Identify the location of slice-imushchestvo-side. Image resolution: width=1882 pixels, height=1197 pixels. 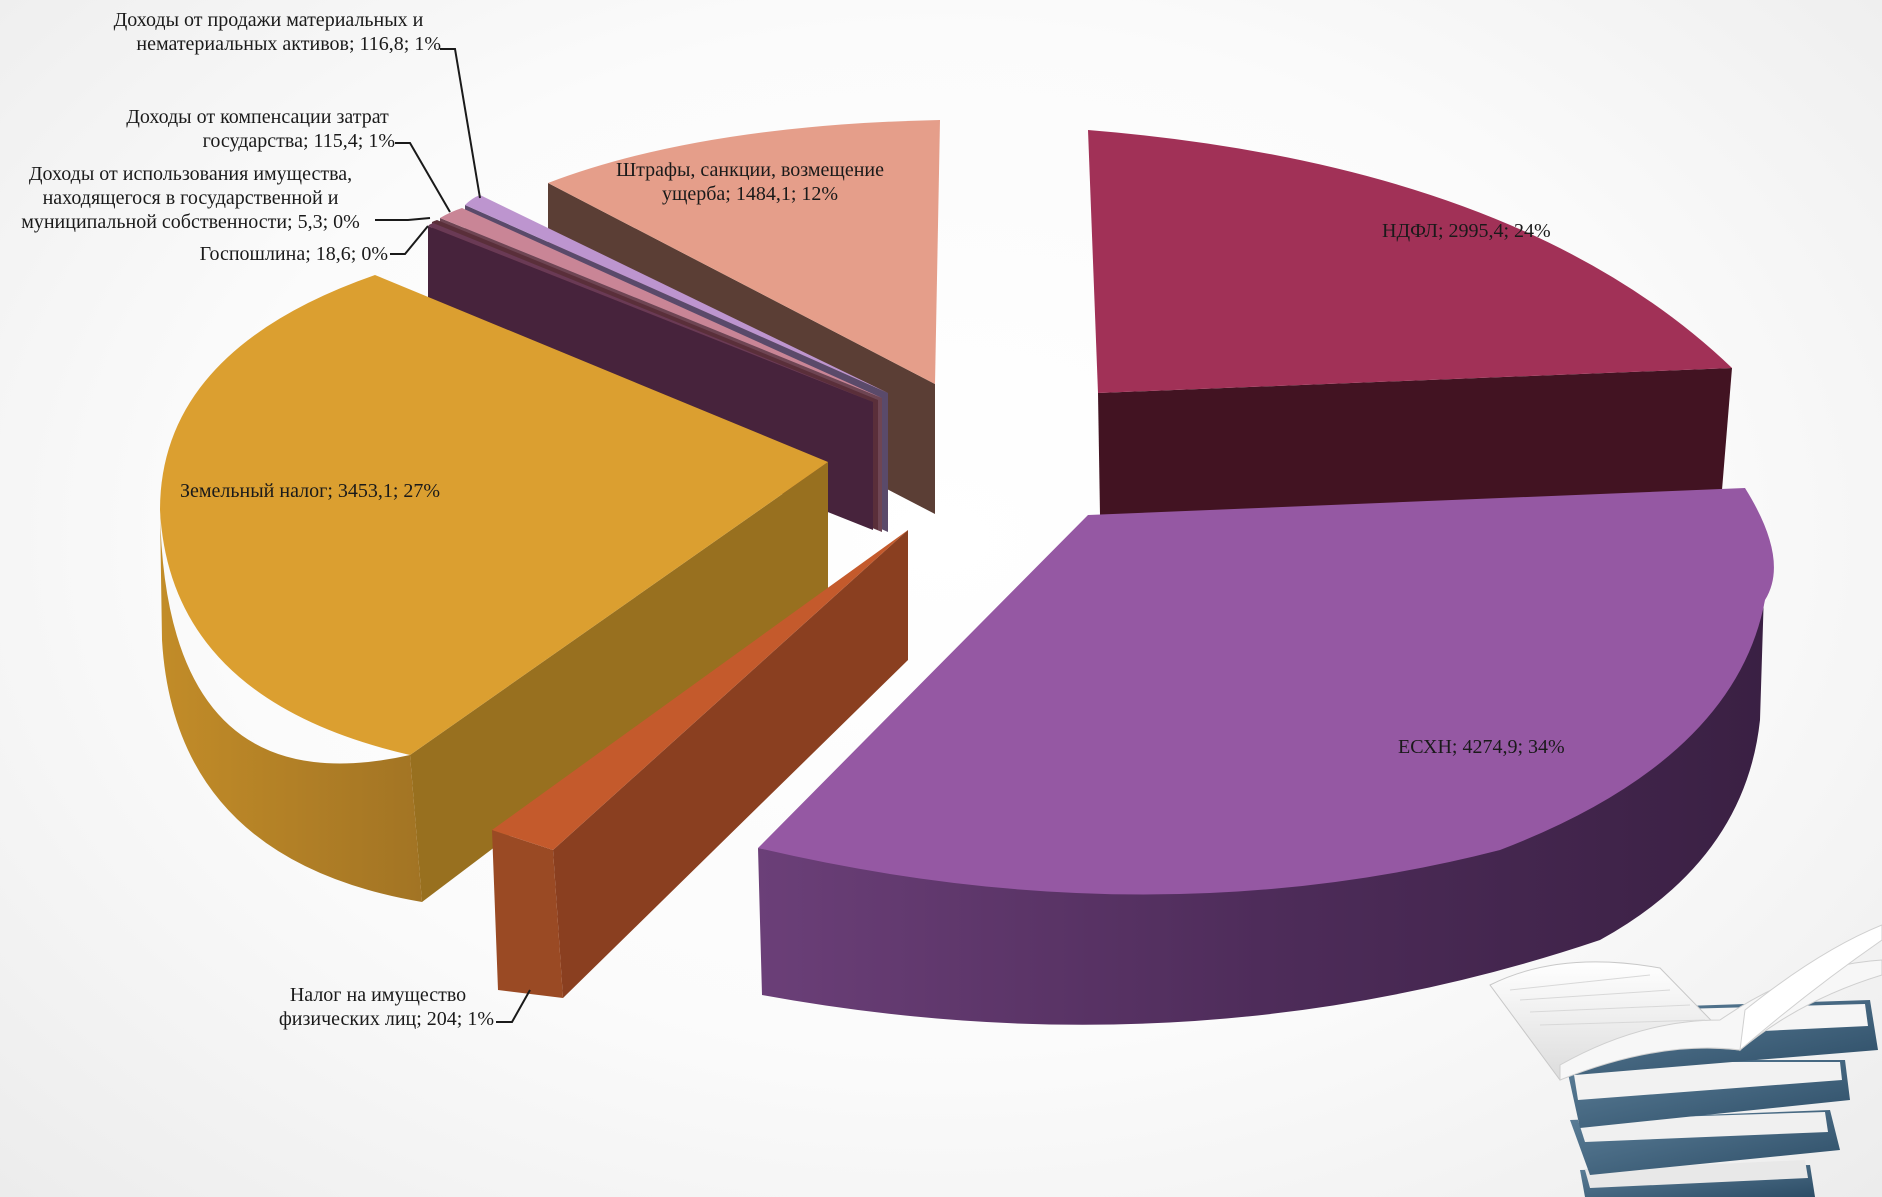
(730, 764).